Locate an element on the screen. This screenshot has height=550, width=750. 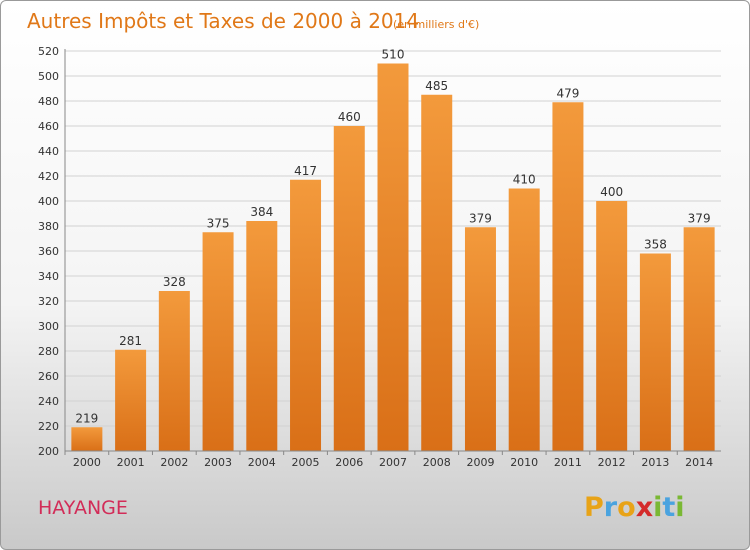
y-tick-label: 420 is located at coordinates (48, 176).